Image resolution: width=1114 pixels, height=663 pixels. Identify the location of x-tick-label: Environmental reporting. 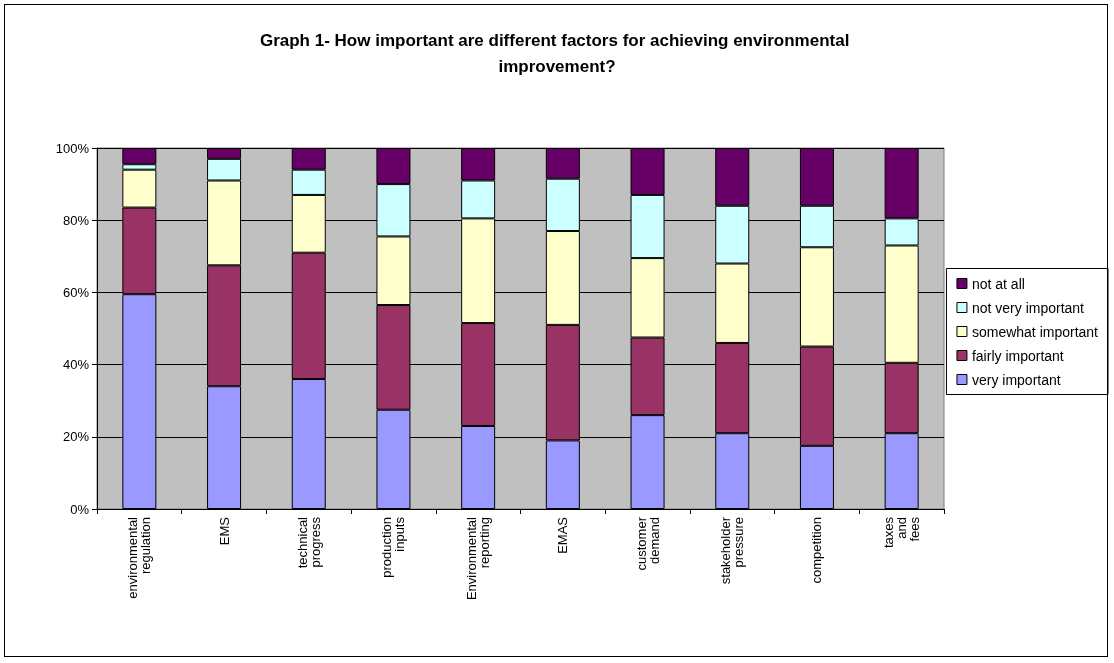
(478, 558).